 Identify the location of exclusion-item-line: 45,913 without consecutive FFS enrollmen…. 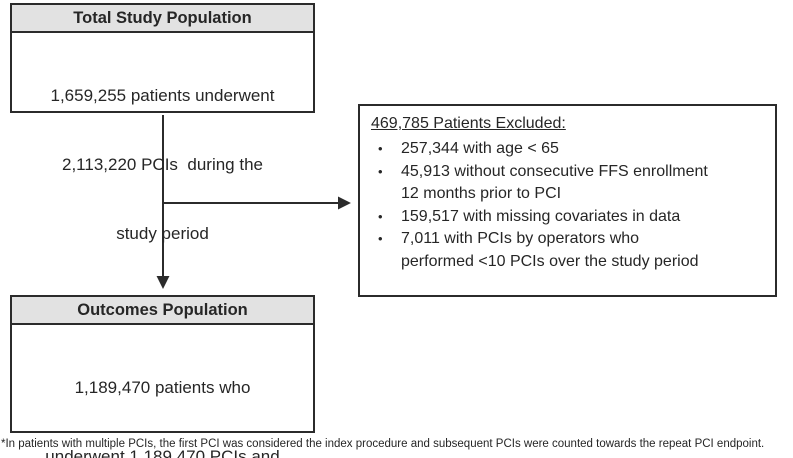
(554, 171).